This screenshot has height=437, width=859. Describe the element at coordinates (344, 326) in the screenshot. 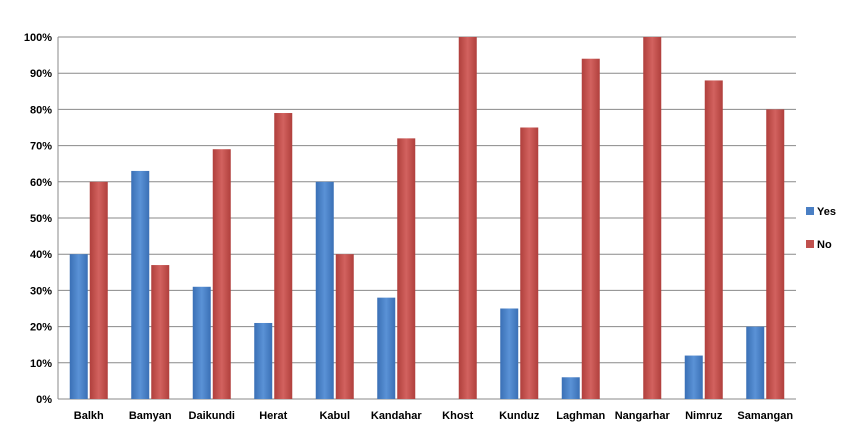

I see `bar-no-kabul` at that location.